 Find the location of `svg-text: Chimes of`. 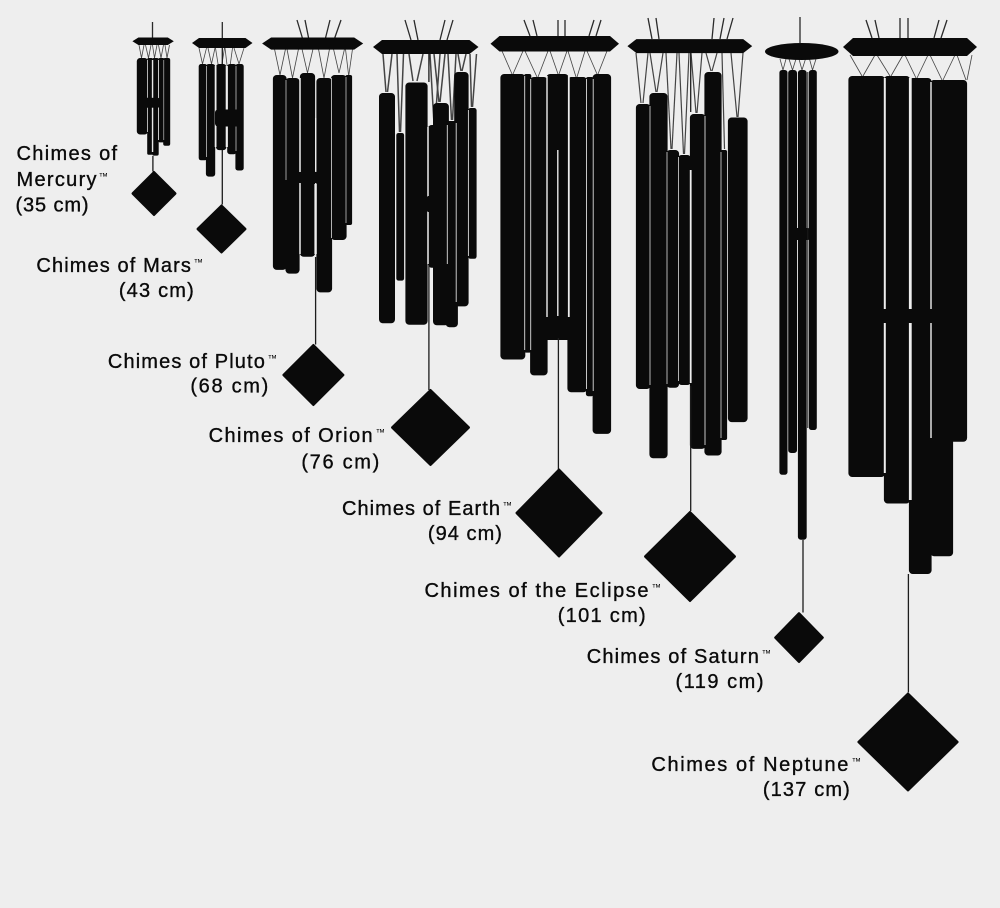

svg-text: Chimes of is located at coordinates (68, 154).